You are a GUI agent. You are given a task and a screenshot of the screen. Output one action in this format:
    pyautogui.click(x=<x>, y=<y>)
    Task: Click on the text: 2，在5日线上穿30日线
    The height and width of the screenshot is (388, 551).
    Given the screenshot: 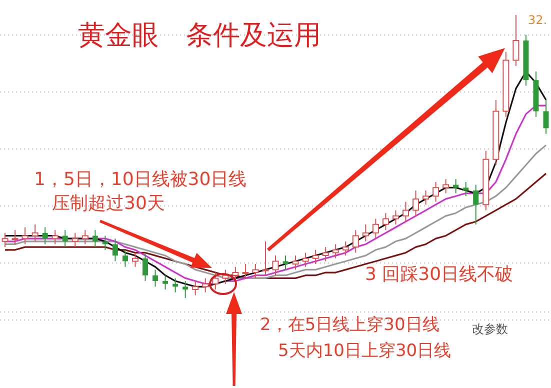 What is the action you would take?
    pyautogui.click(x=350, y=325)
    